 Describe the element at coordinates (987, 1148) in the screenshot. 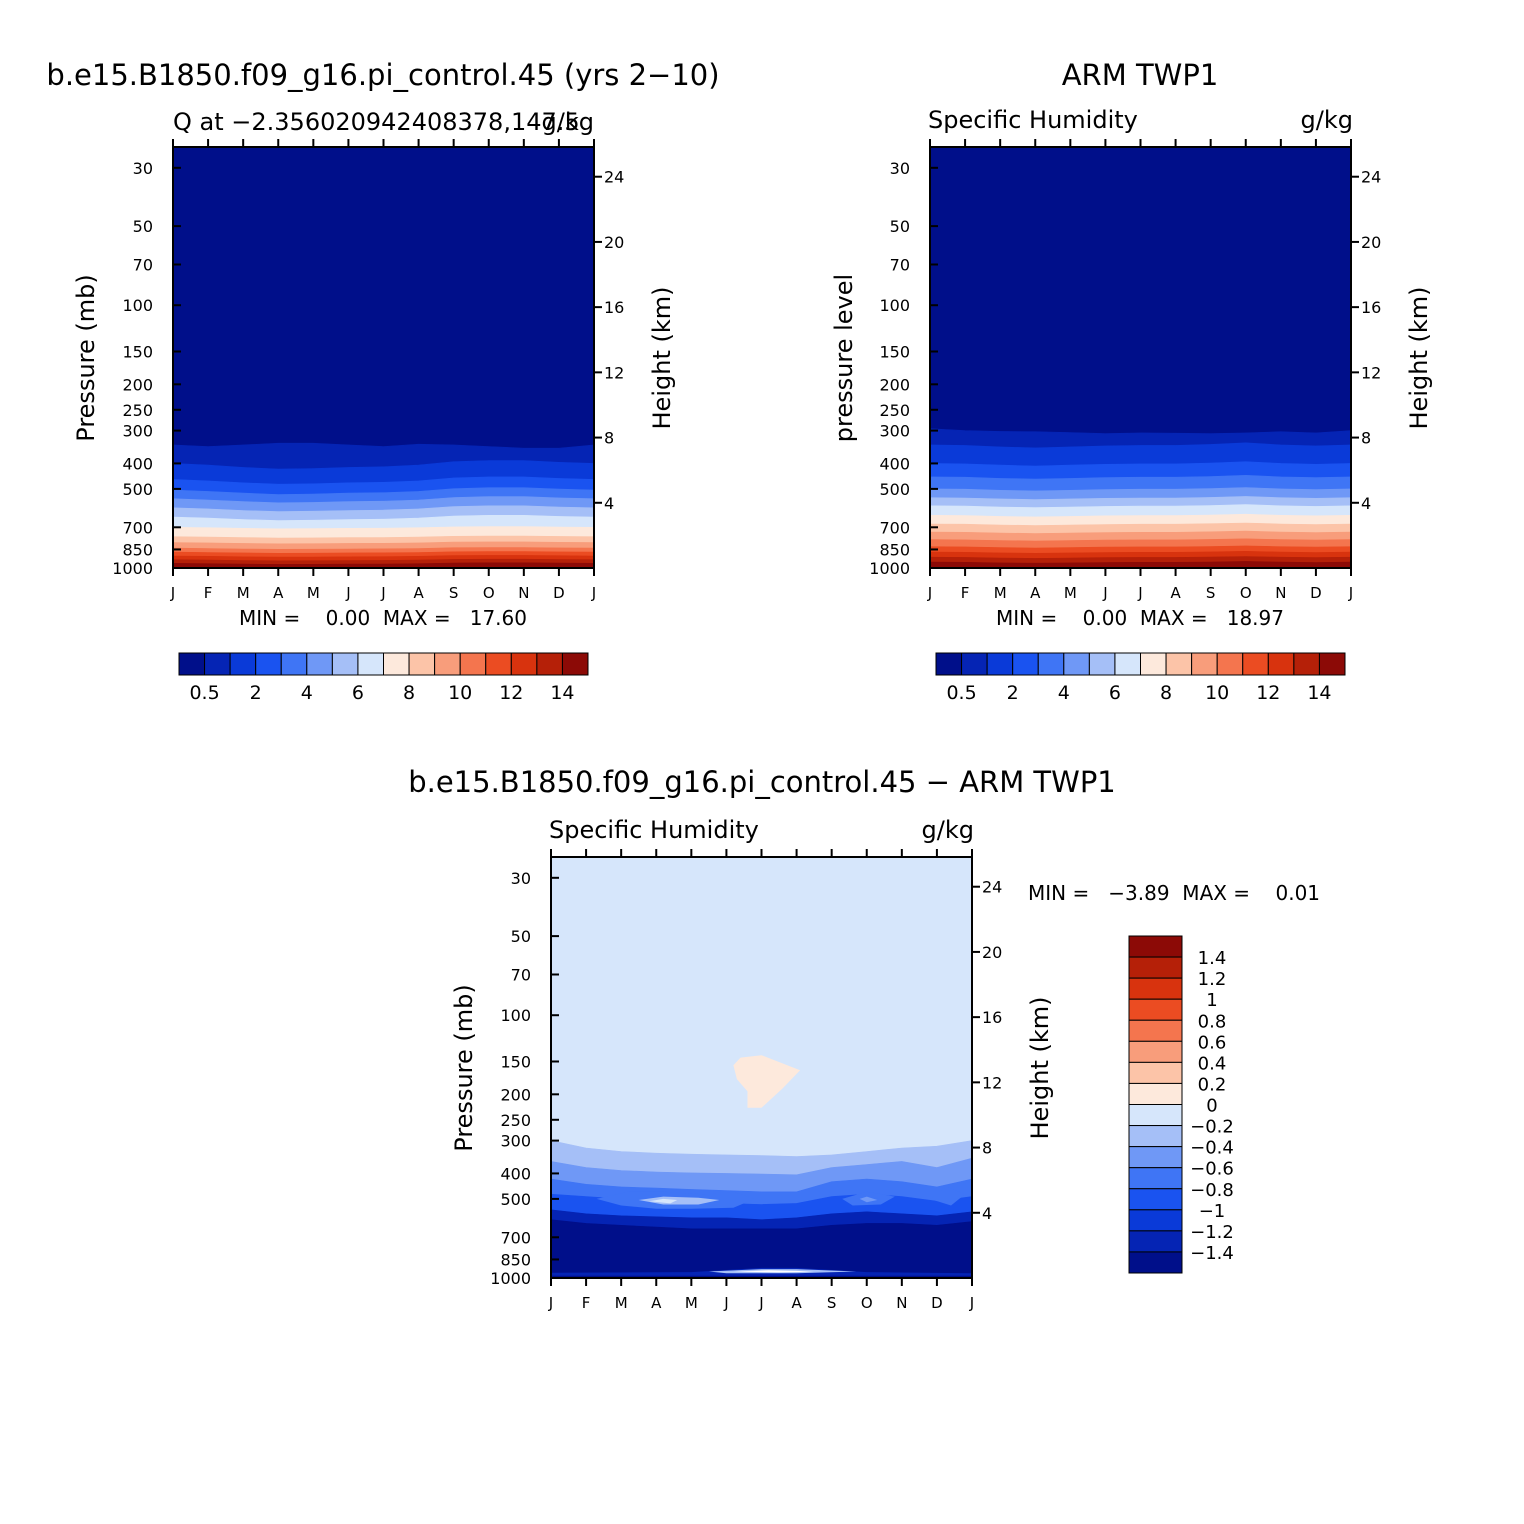

I see `panel-diff-y-right-tick-label: 8` at that location.